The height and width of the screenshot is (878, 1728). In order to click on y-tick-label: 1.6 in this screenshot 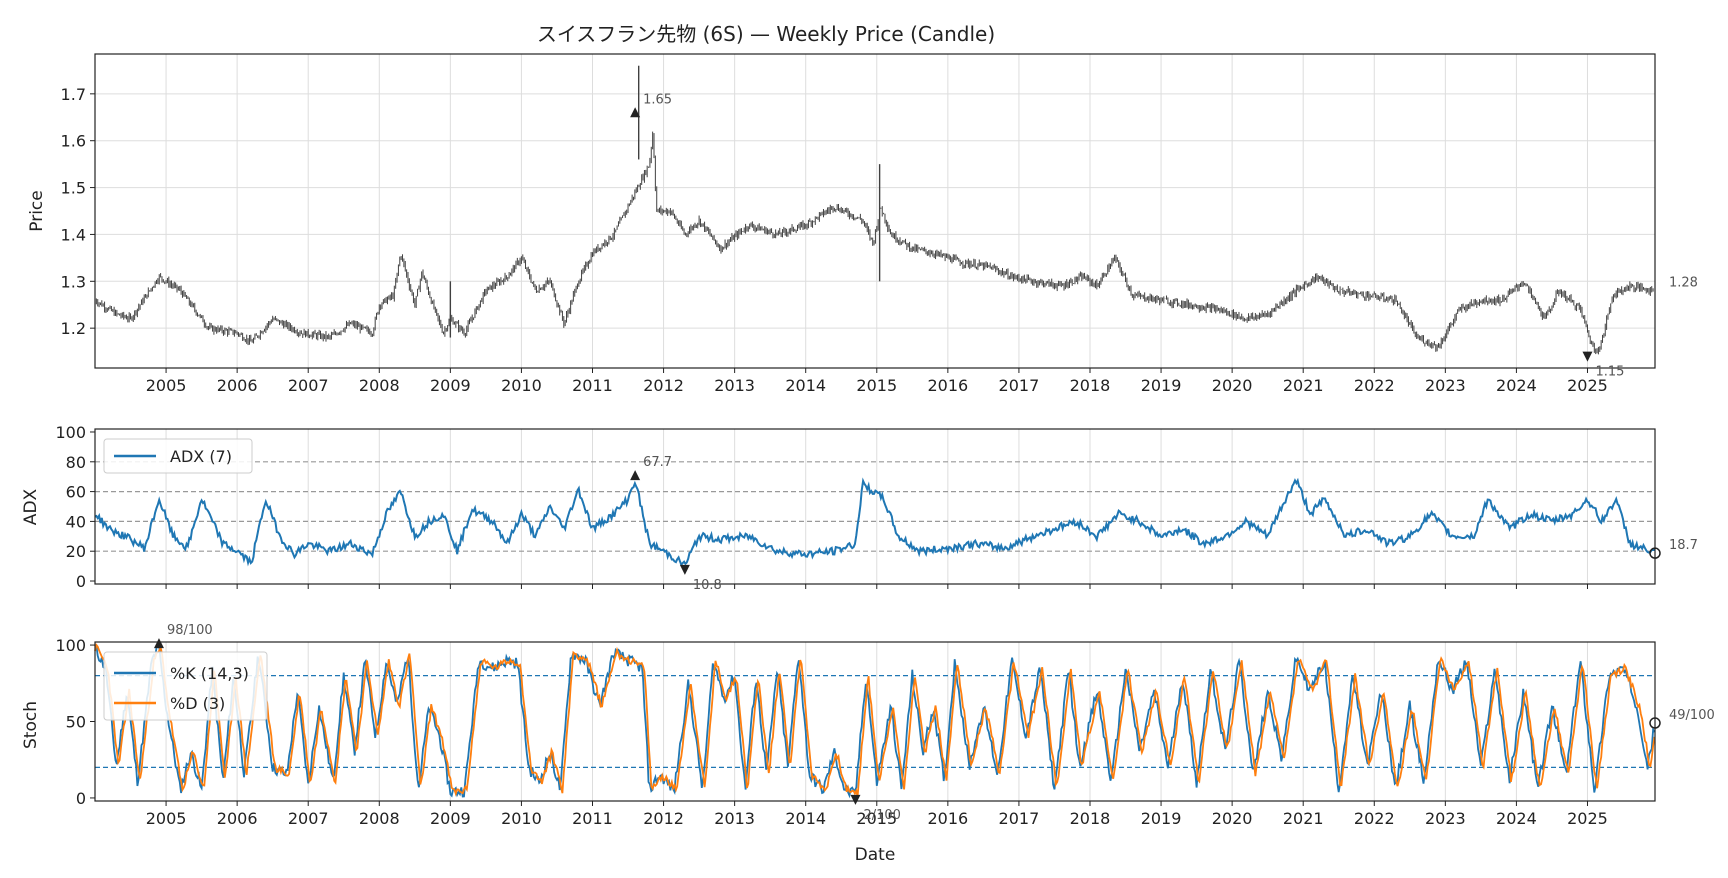, I will do `click(73, 141)`.